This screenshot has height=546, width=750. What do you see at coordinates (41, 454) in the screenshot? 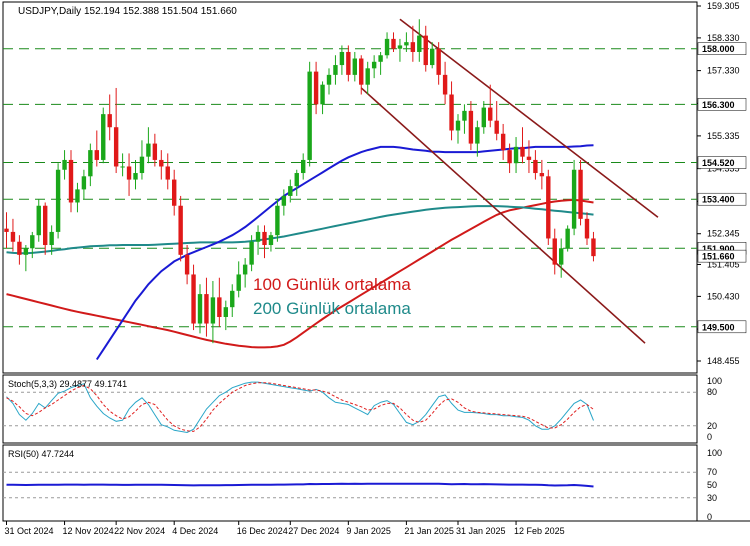
I see `rsi-header: RSI(50) 47.7244` at bounding box center [41, 454].